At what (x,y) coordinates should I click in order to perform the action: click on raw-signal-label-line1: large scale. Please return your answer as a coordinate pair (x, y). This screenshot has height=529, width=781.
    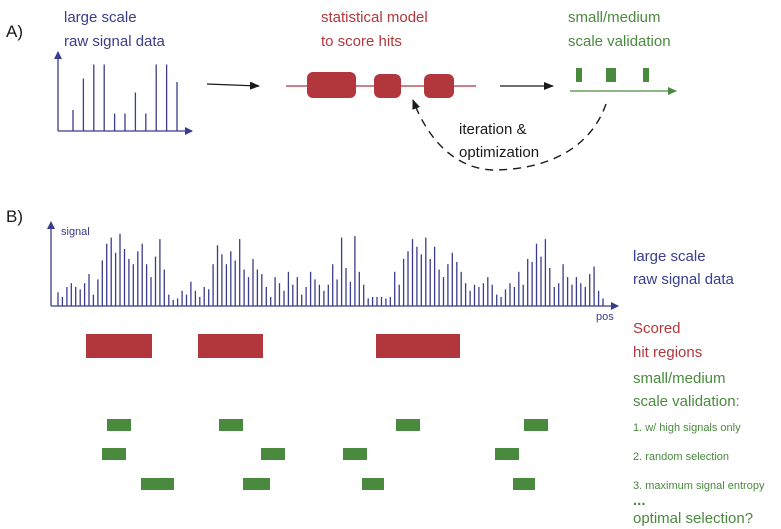
    Looking at the image, I should click on (669, 256).